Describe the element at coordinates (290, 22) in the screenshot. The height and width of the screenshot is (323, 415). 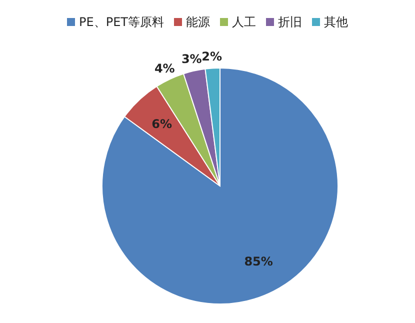
I see `legend-label: 折旧` at that location.